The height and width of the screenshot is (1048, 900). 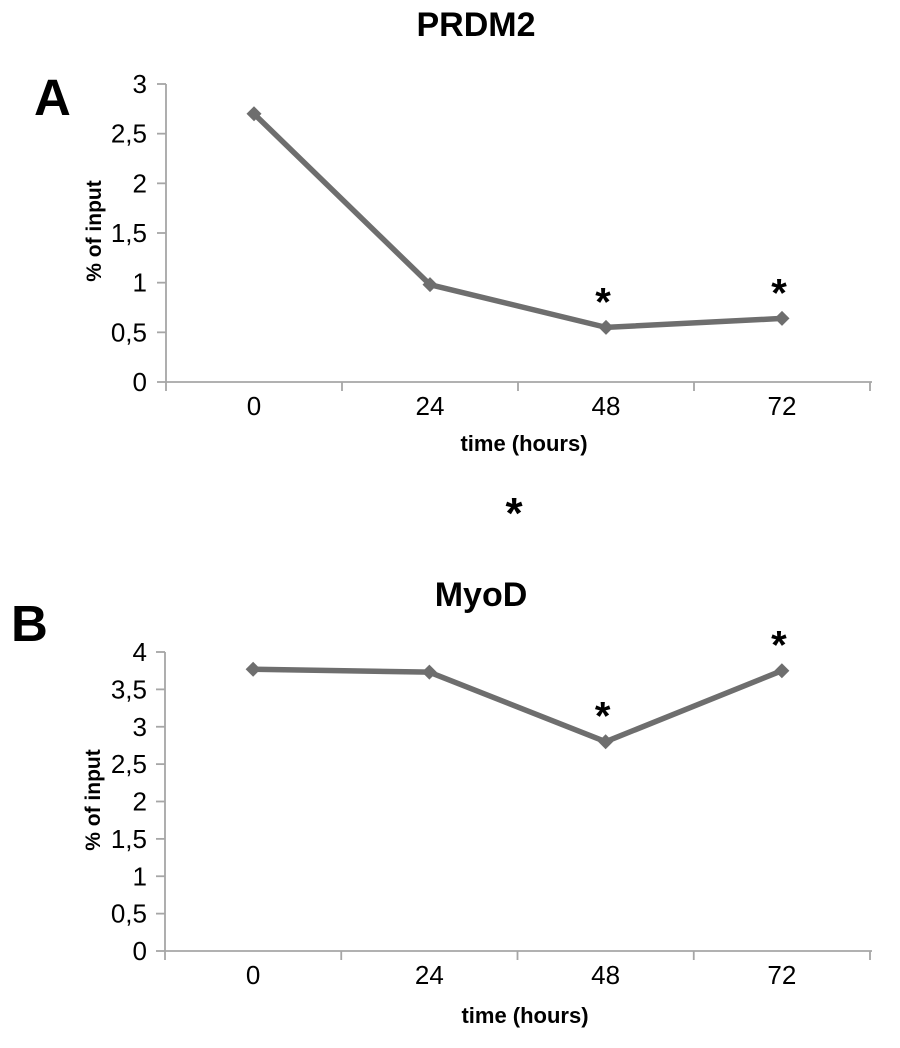 I want to click on y-axis-tick-label: 3,5, so click(x=129, y=689).